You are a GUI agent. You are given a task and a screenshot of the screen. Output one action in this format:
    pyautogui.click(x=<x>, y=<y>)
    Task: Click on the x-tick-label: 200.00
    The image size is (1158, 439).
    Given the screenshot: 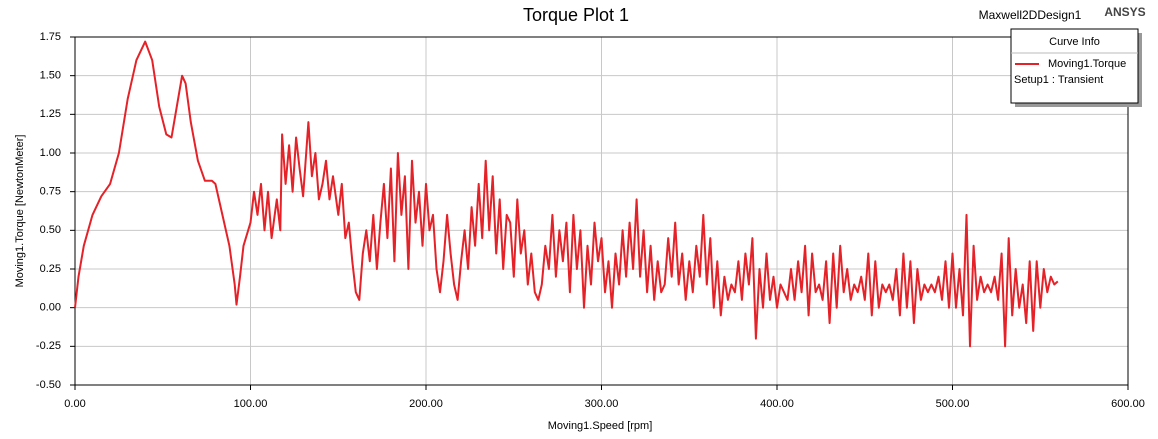 What is the action you would take?
    pyautogui.click(x=426, y=404)
    